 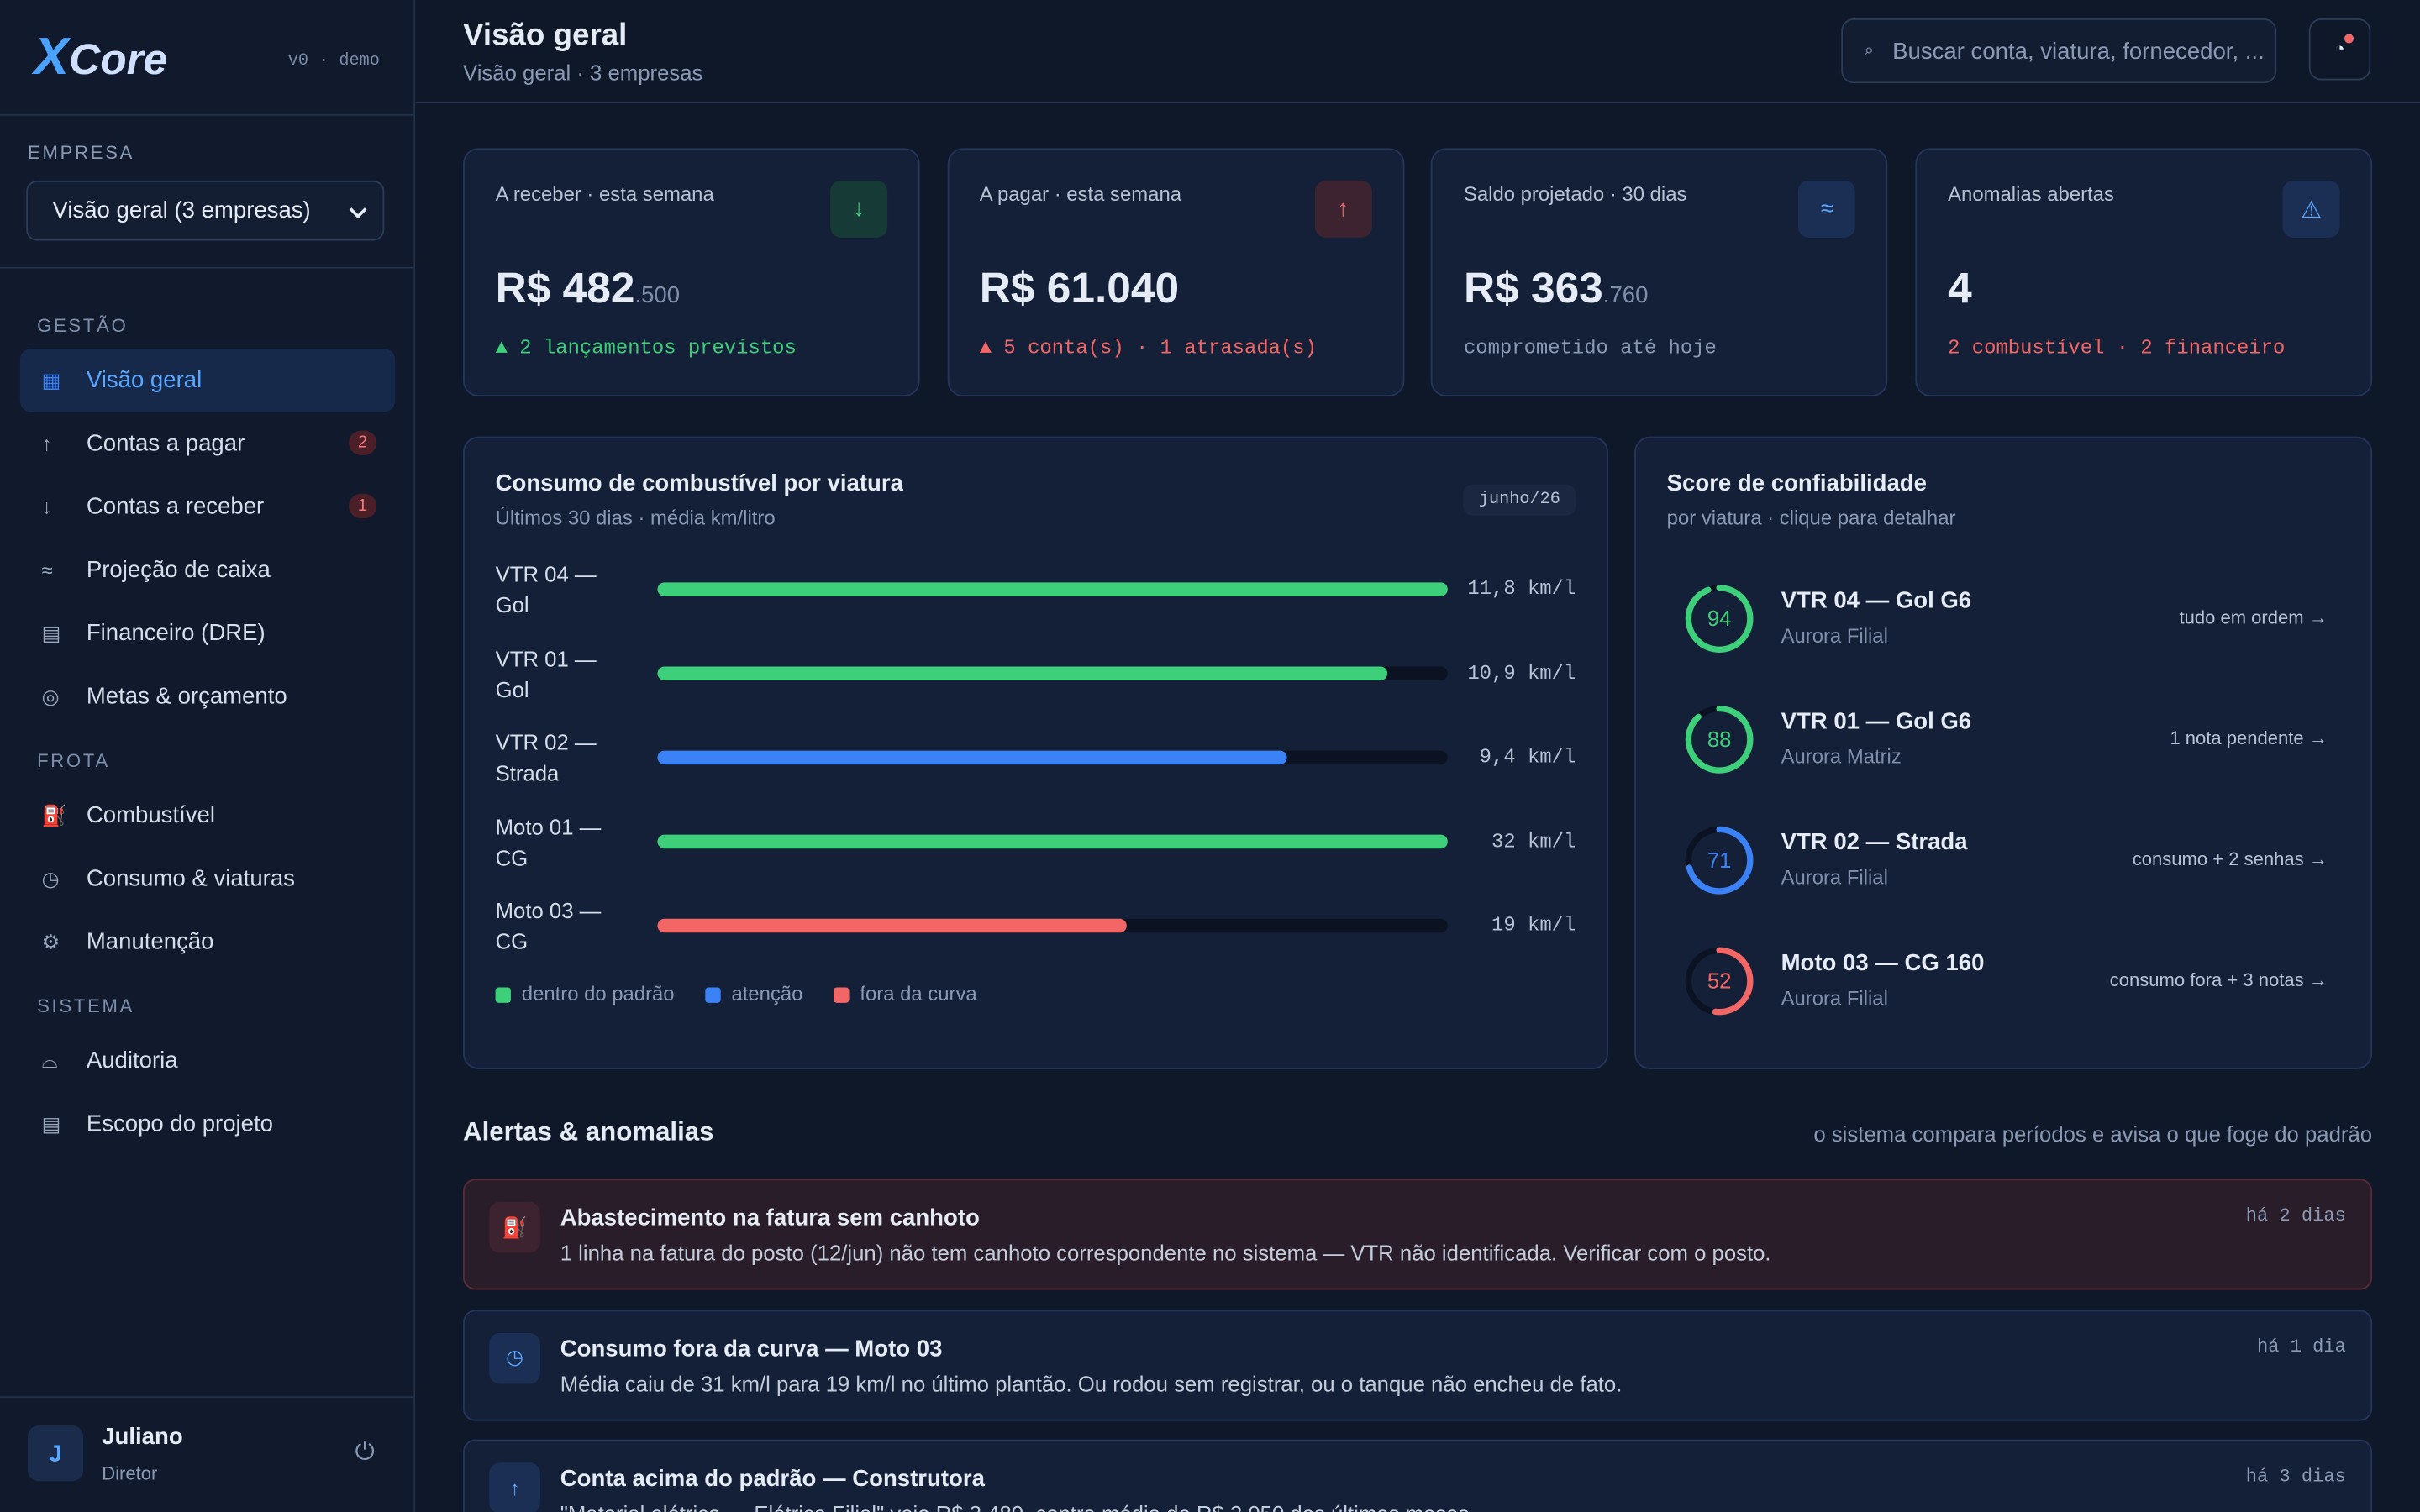 What do you see at coordinates (699, 483) in the screenshot?
I see `card-title: Consumo de combustível por viatura` at bounding box center [699, 483].